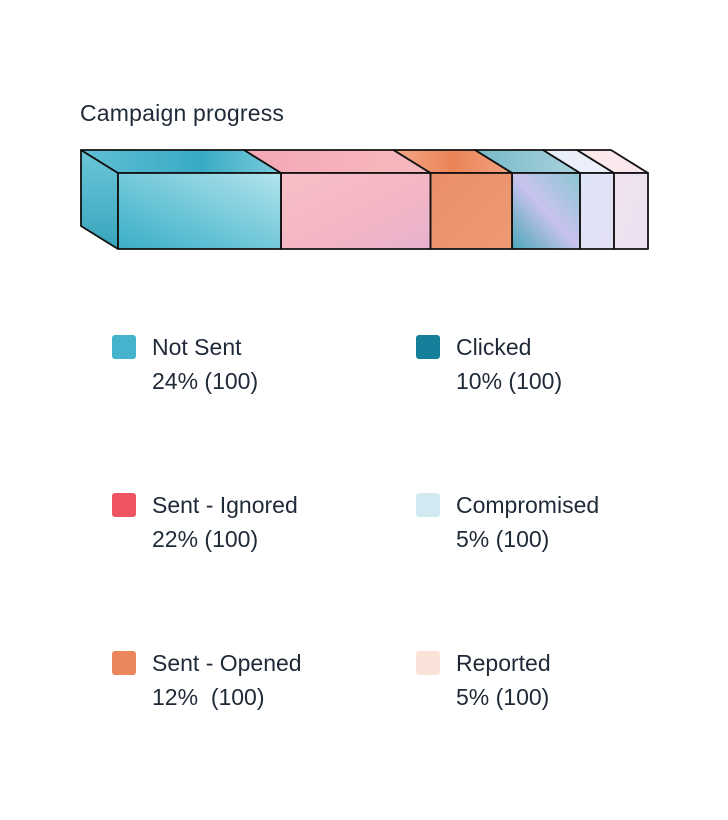  What do you see at coordinates (208, 697) in the screenshot?
I see `legend-value: 12% (100)` at bounding box center [208, 697].